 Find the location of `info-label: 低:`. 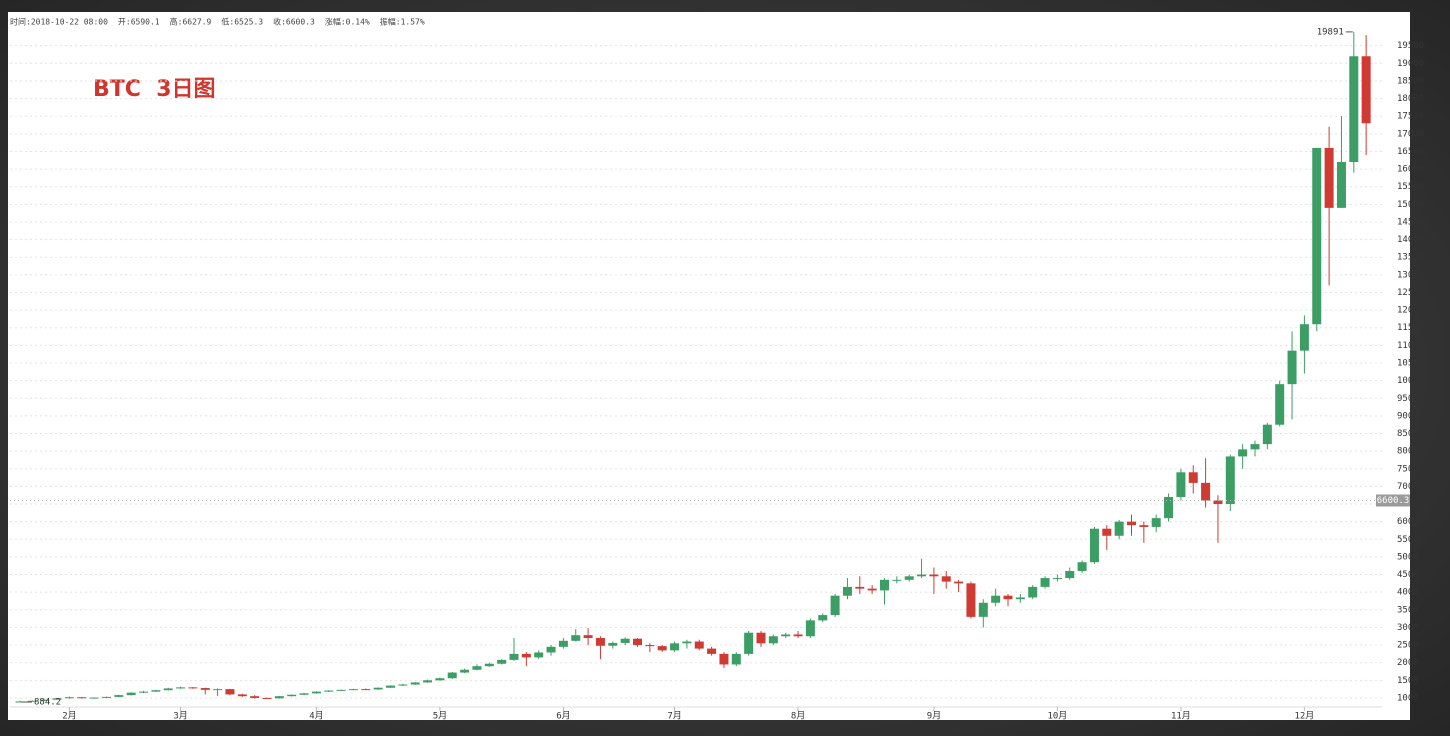

info-label: 低: is located at coordinates (227, 22).